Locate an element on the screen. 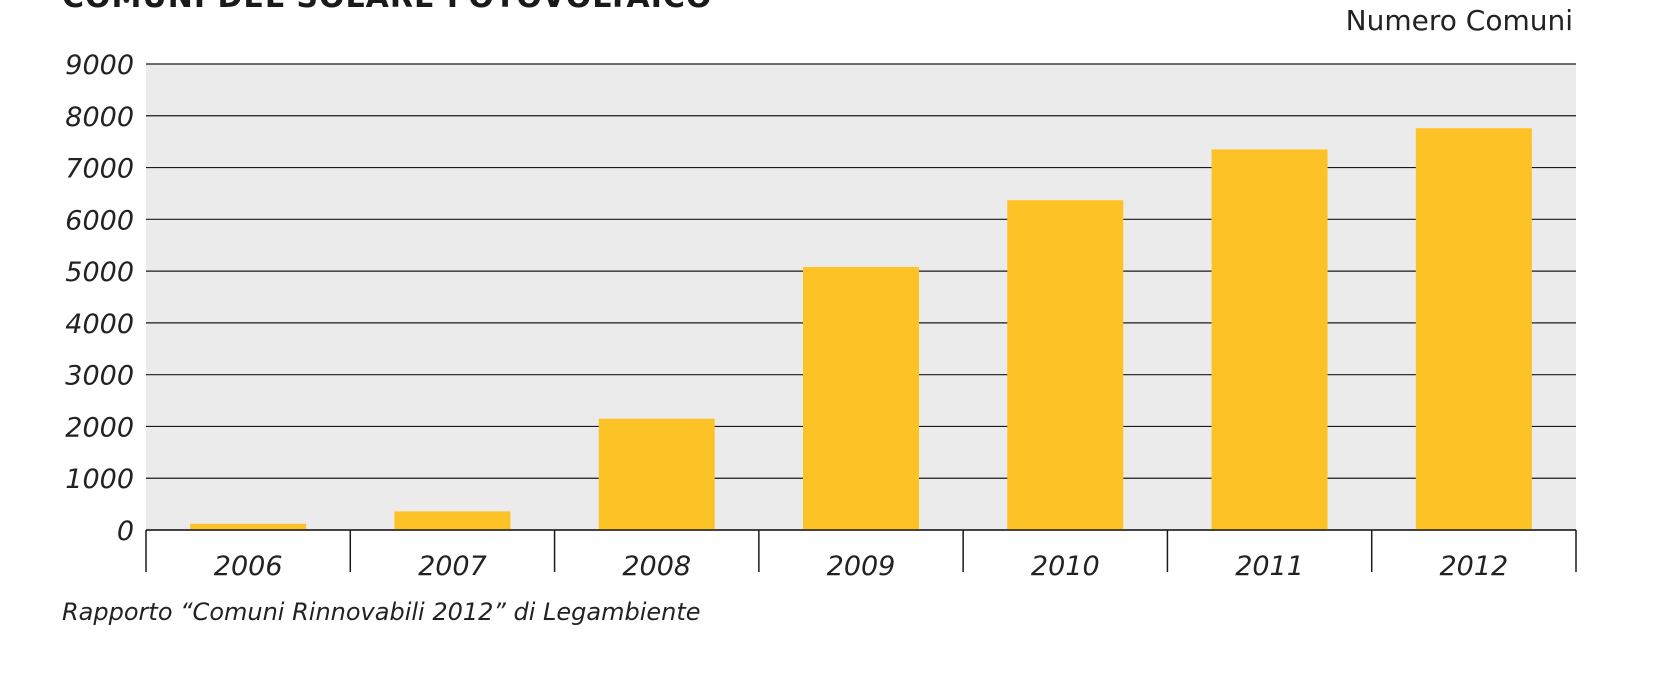  x-axis is located at coordinates (861, 550).